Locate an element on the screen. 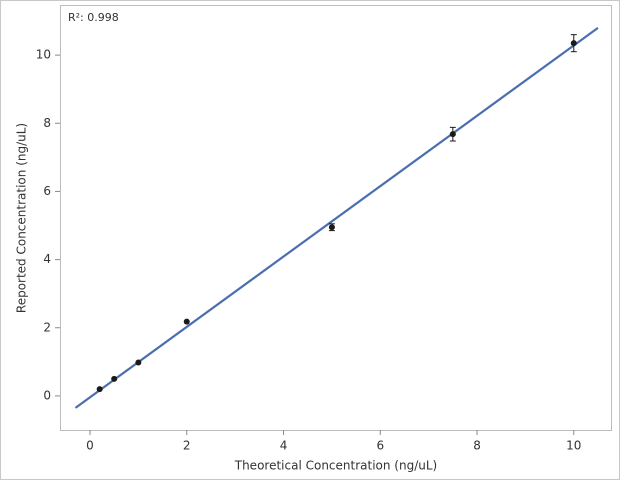 The height and width of the screenshot is (480, 620). annotation: R²: 0.998 is located at coordinates (93, 17).